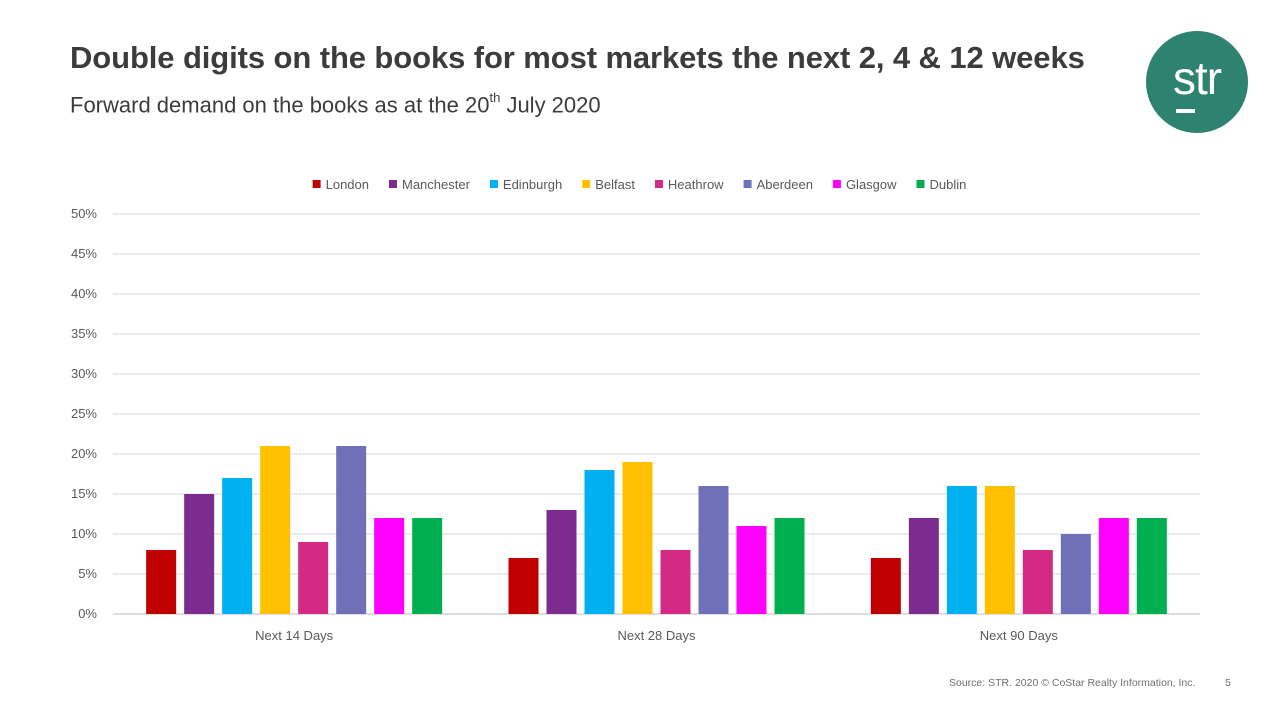 This screenshot has width=1280, height=720. What do you see at coordinates (436, 184) in the screenshot?
I see `legend-label-manchester: Manchester` at bounding box center [436, 184].